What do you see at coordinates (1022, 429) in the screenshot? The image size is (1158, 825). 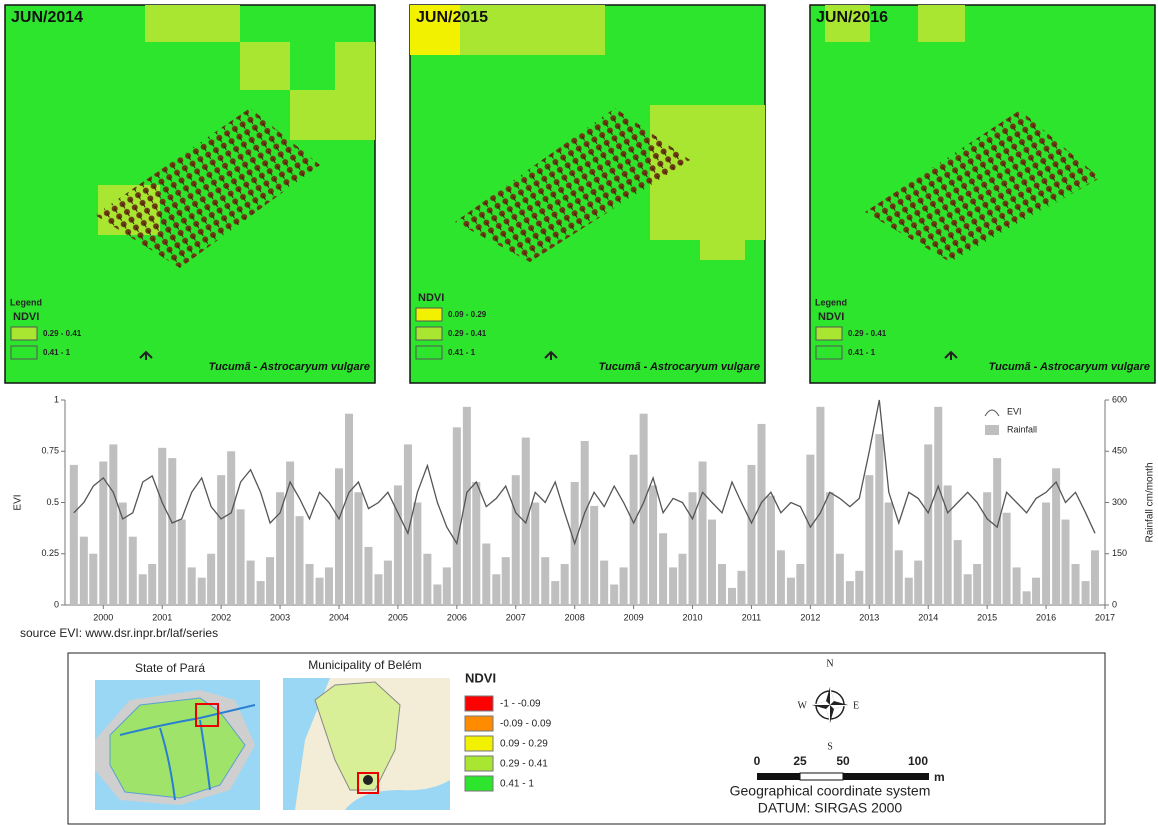 I see `legend-label: Rainfall` at bounding box center [1022, 429].